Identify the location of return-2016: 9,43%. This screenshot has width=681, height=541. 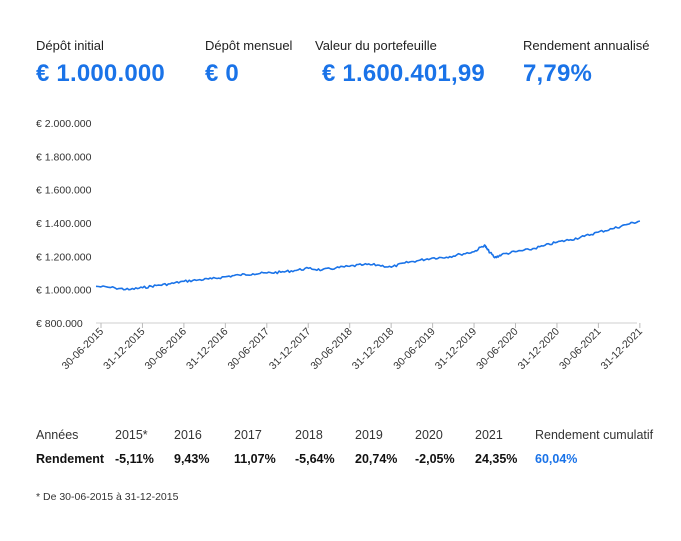
(192, 459).